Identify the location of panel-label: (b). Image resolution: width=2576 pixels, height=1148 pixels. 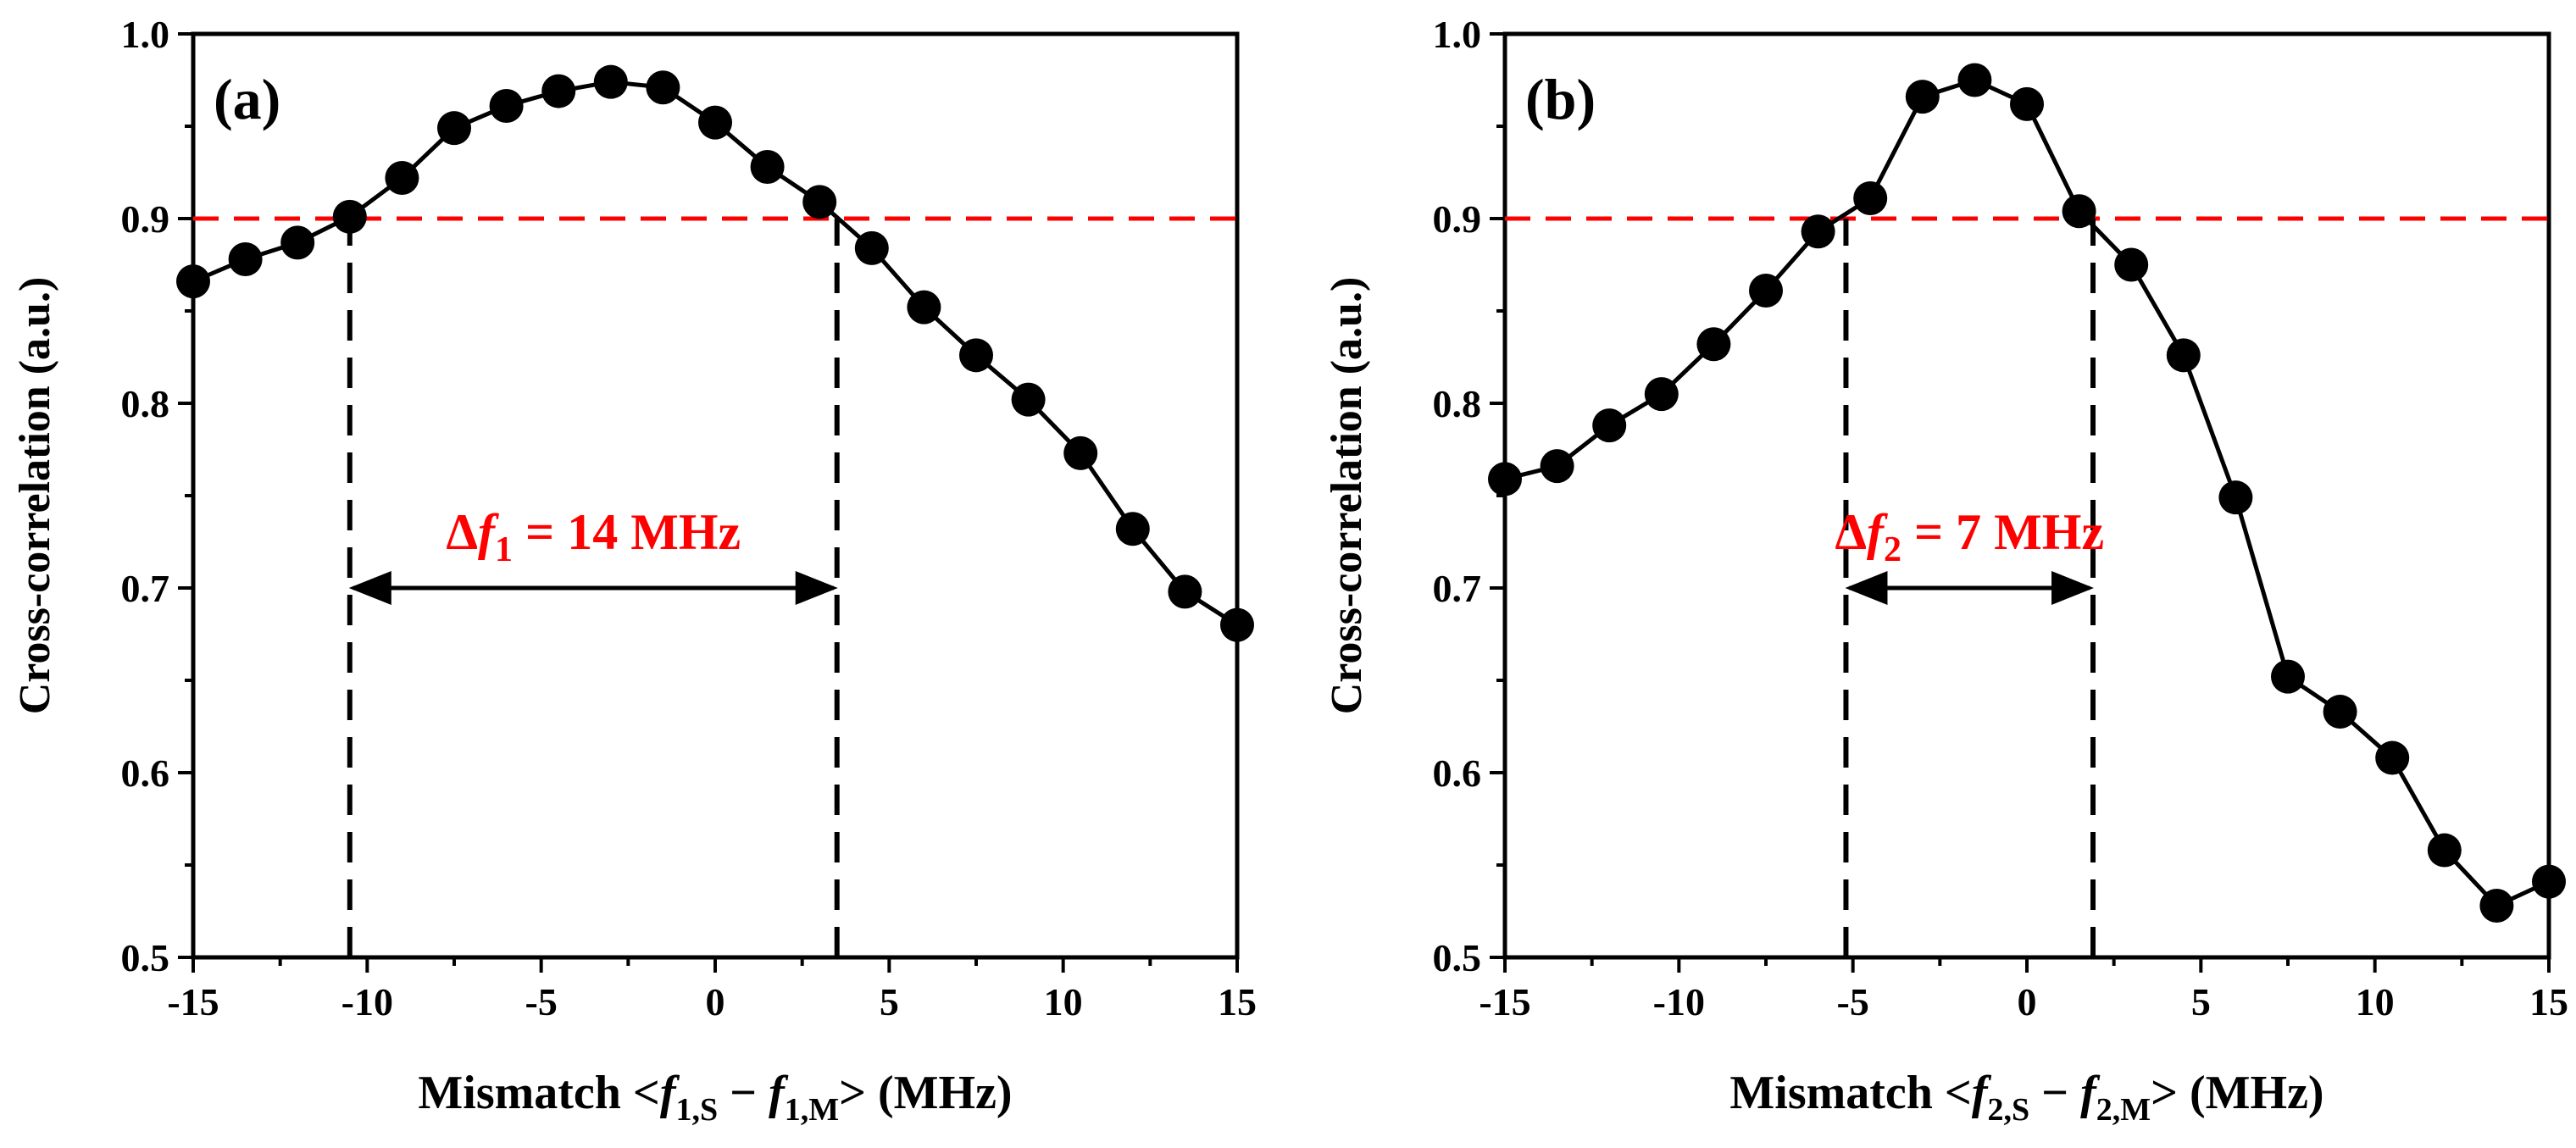
(1560, 99).